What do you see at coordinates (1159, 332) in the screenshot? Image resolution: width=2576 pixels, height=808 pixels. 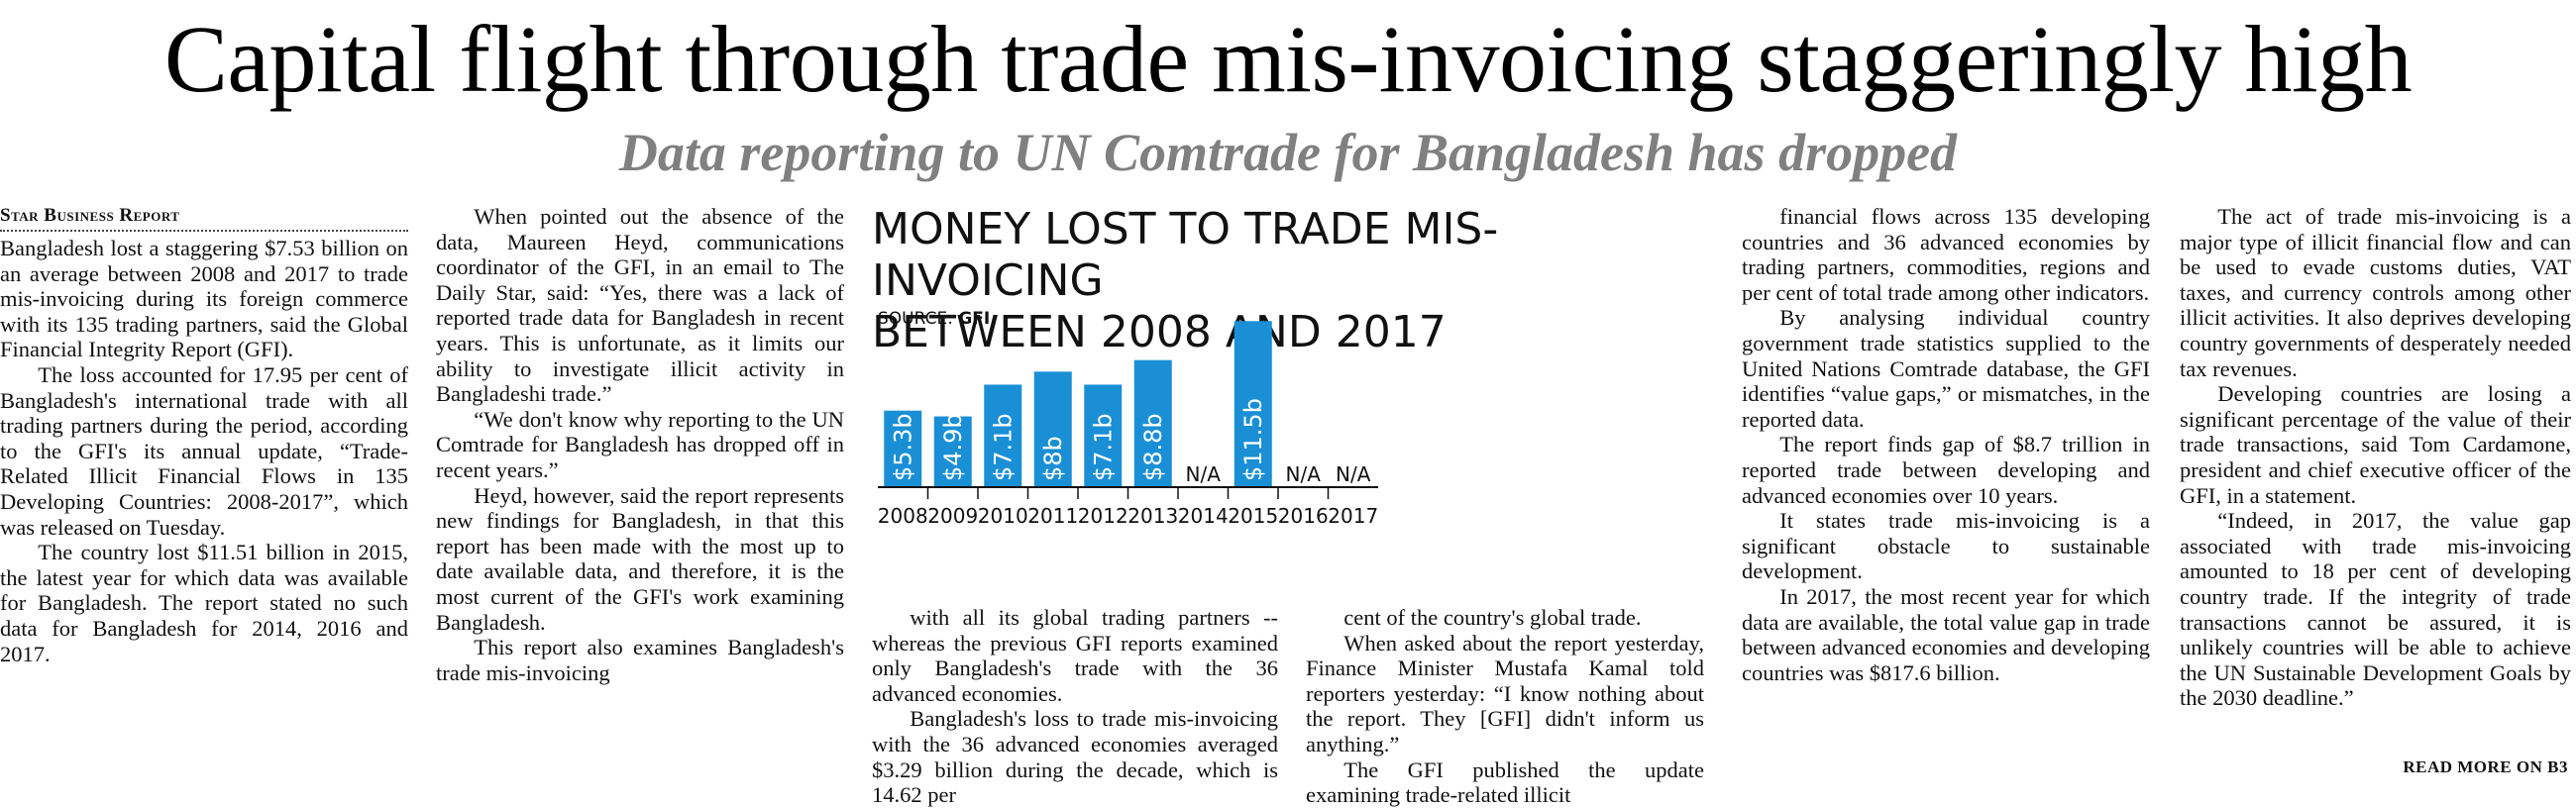 I see `chart-title-line-2: BETWEEN 2008 AND 2017` at bounding box center [1159, 332].